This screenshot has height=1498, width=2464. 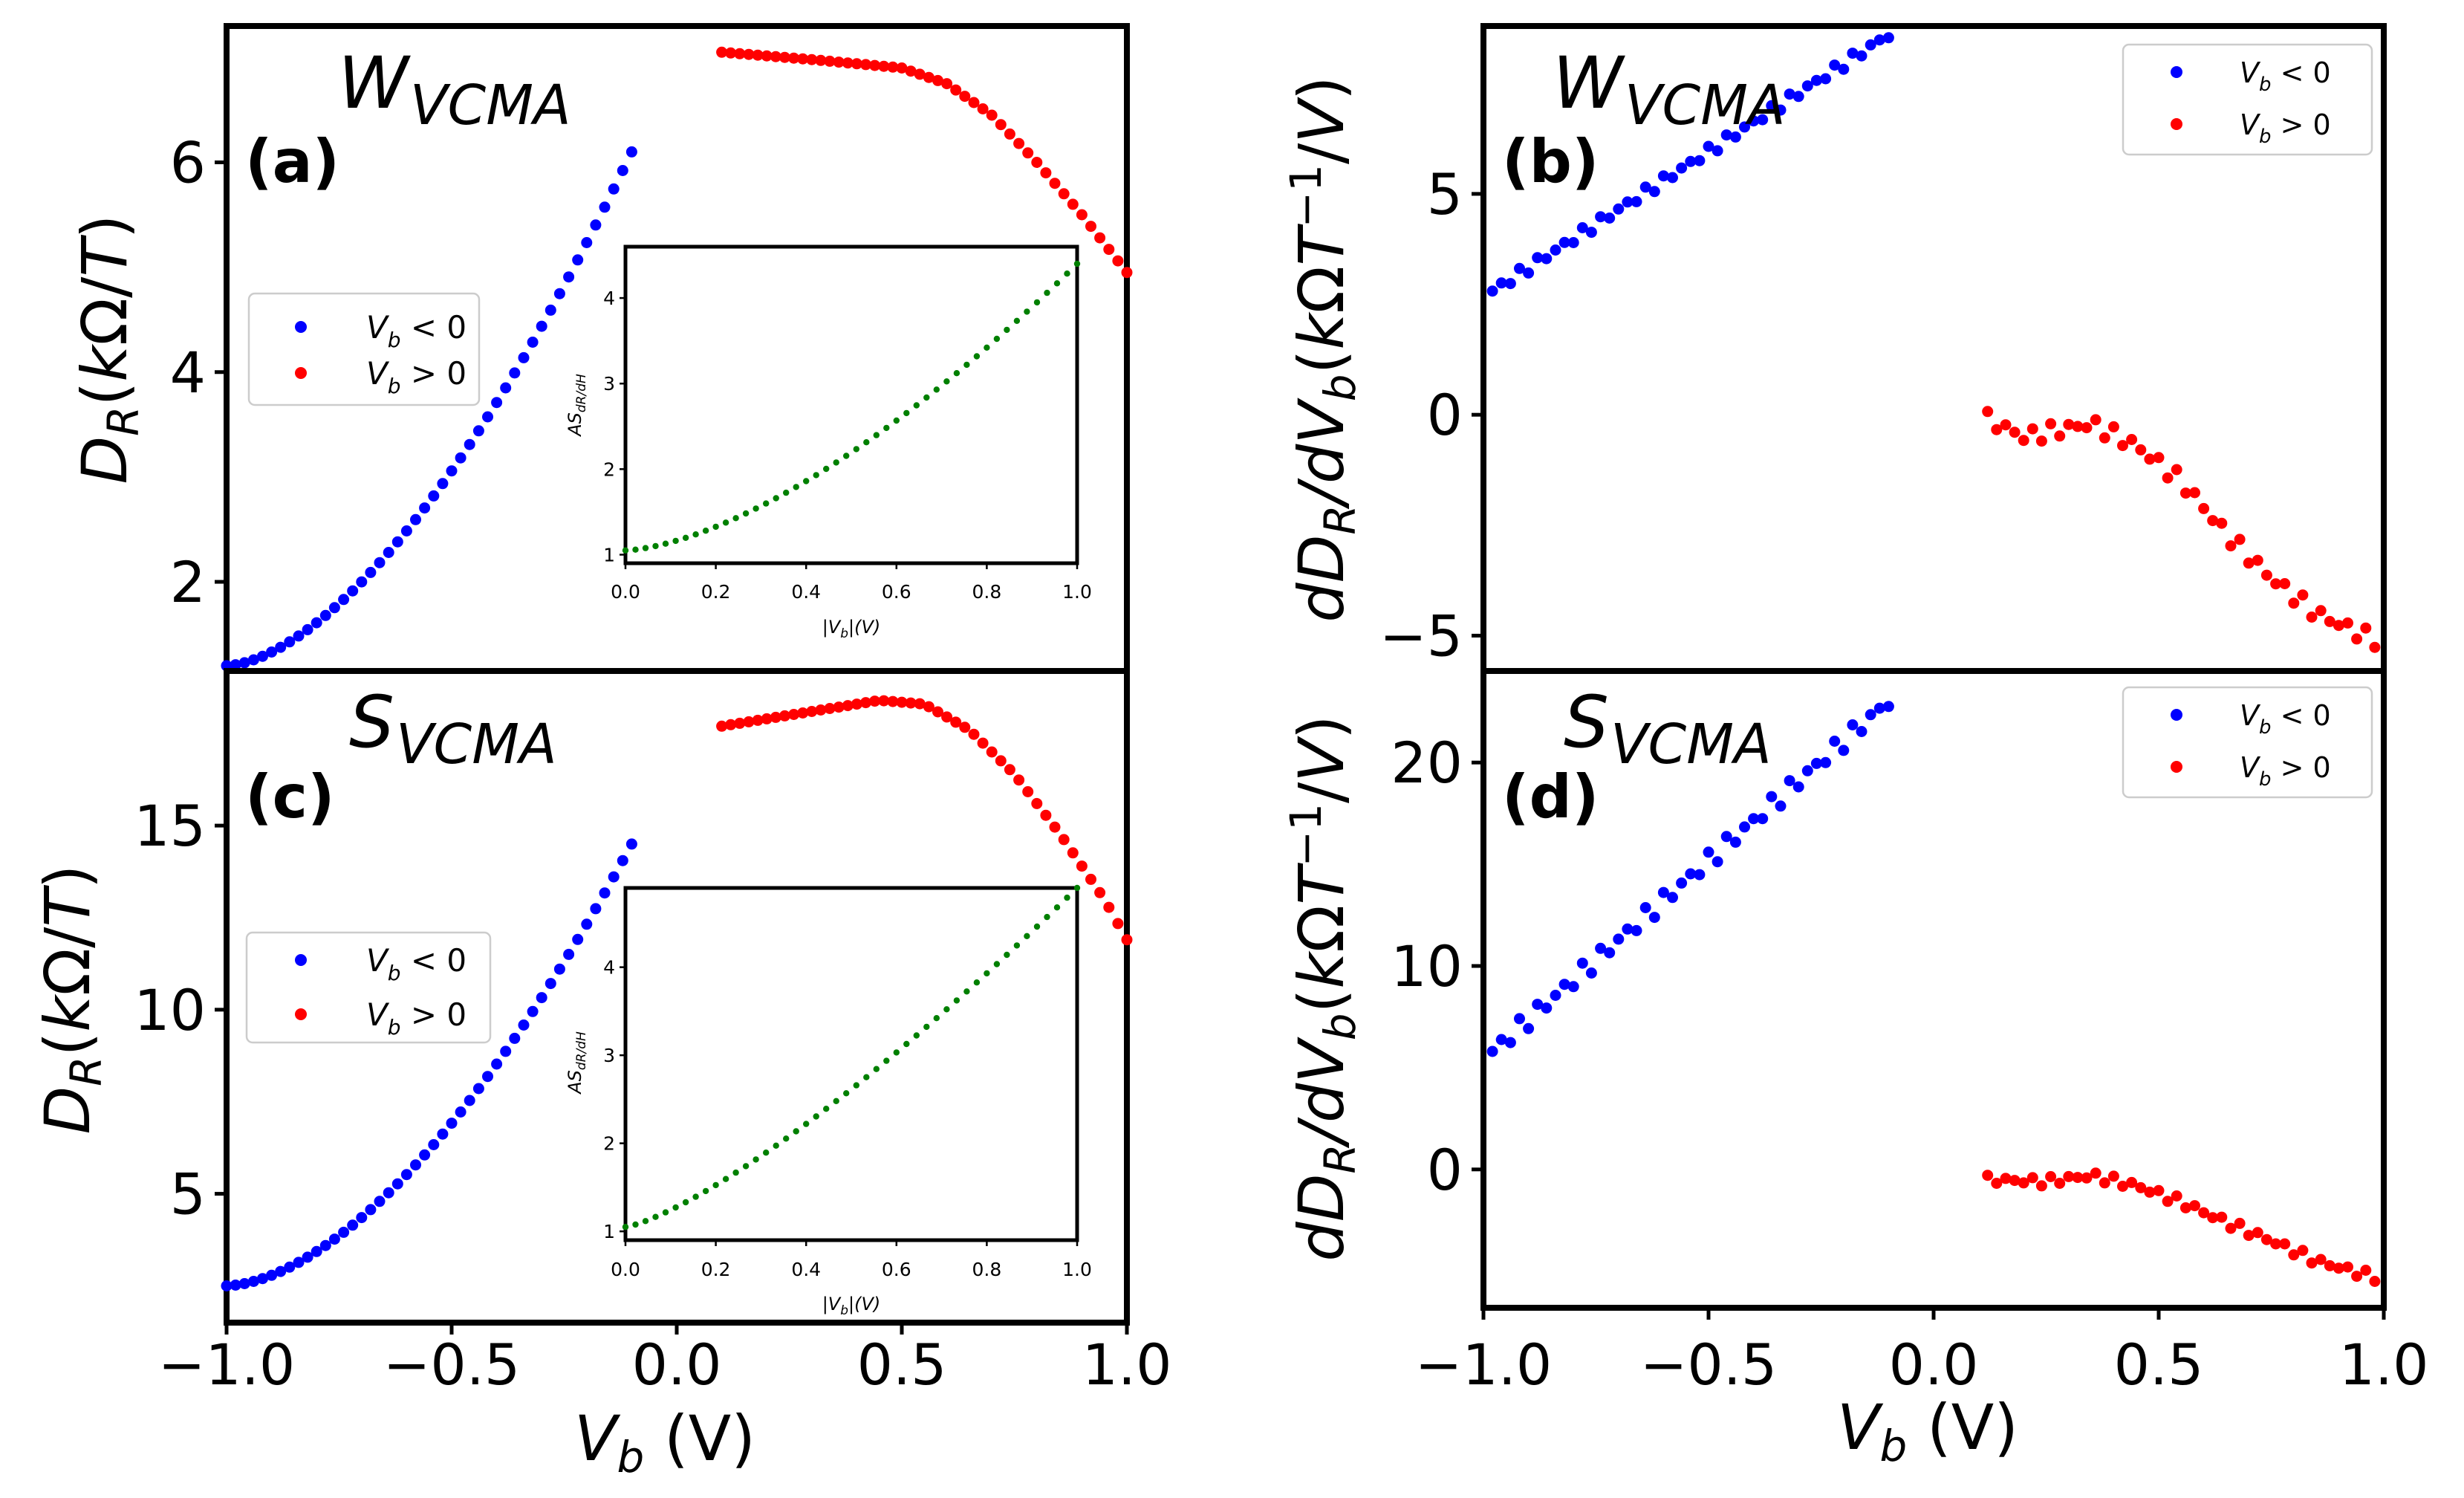 What do you see at coordinates (577, 406) in the screenshot?
I see `panel-a-inset-ylabel: ASdR/dH` at bounding box center [577, 406].